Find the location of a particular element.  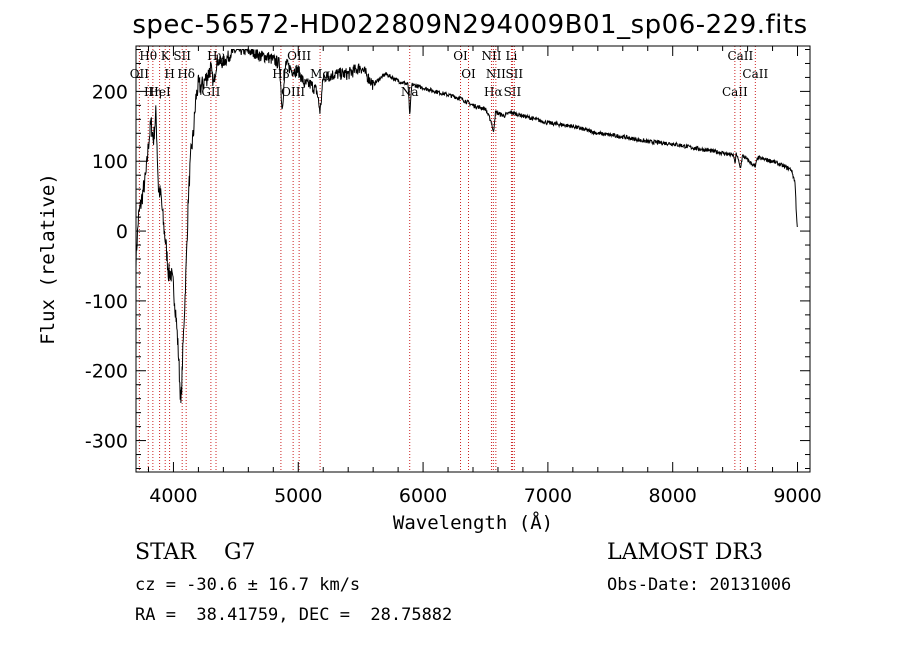

spectral-line-label: K is located at coordinates (166, 56).